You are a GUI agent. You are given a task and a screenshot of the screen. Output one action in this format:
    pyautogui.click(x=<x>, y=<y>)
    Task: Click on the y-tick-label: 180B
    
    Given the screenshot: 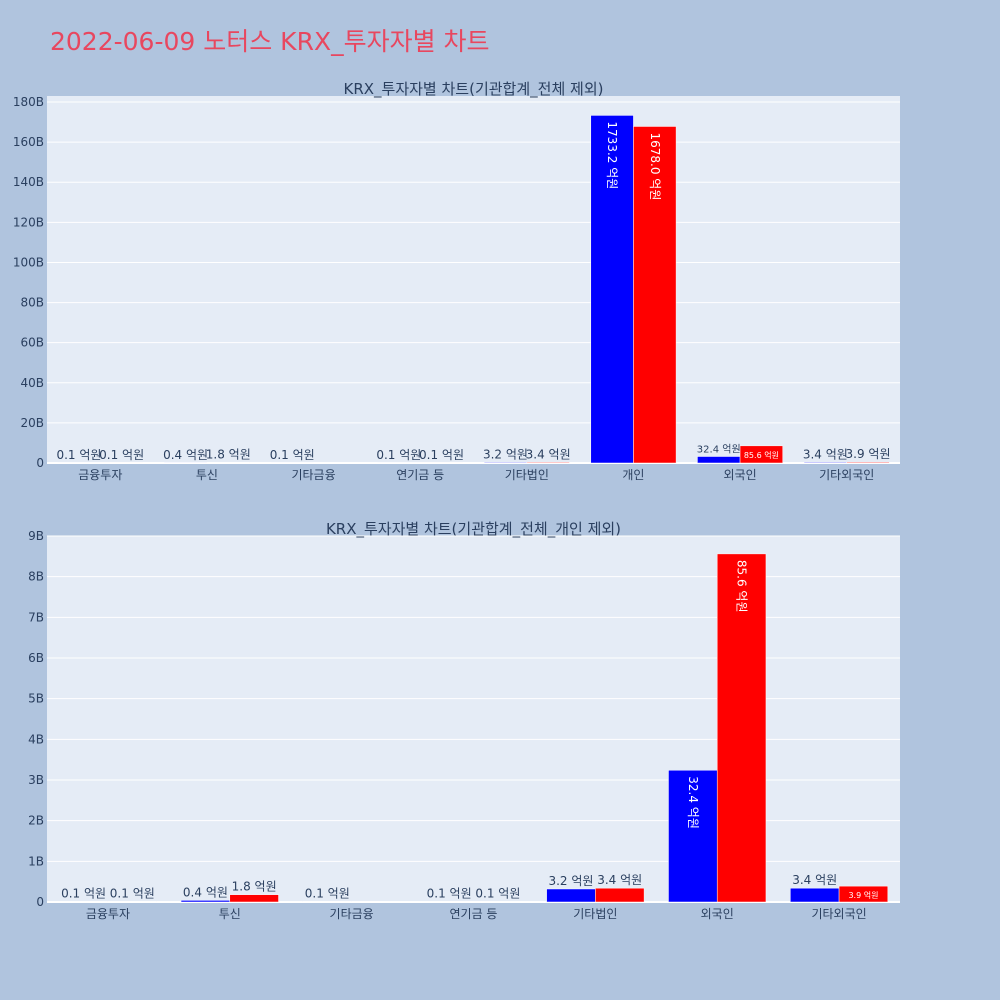 What is the action you would take?
    pyautogui.click(x=28, y=102)
    